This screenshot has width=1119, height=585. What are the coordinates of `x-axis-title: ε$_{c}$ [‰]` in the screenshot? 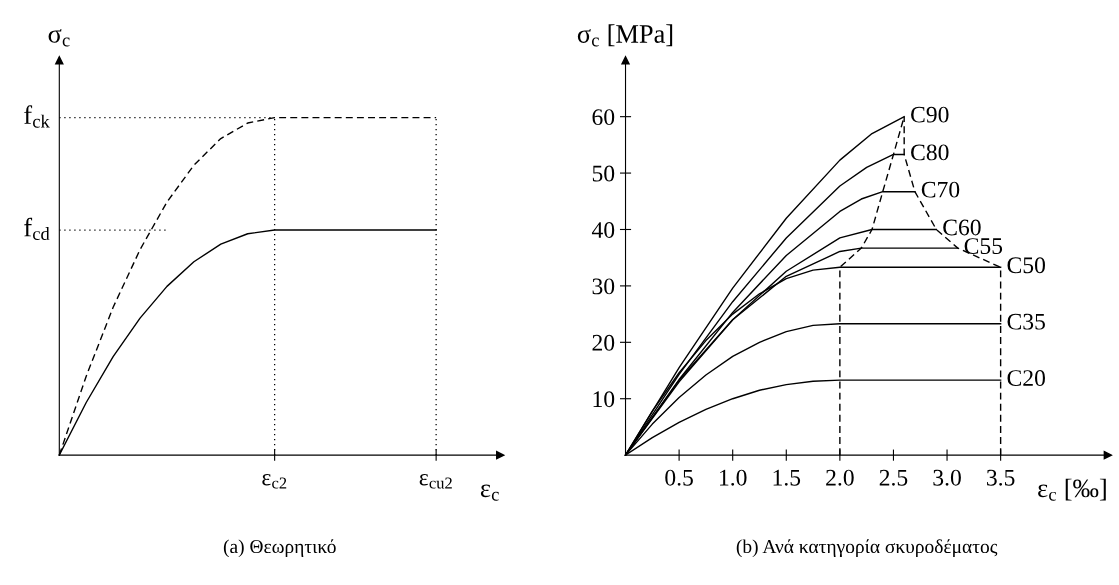 It's located at (1072, 489).